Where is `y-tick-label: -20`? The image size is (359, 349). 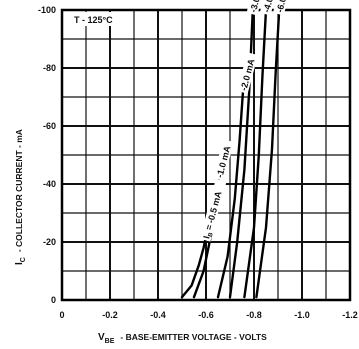 y-tick-label: -20 is located at coordinates (49, 242).